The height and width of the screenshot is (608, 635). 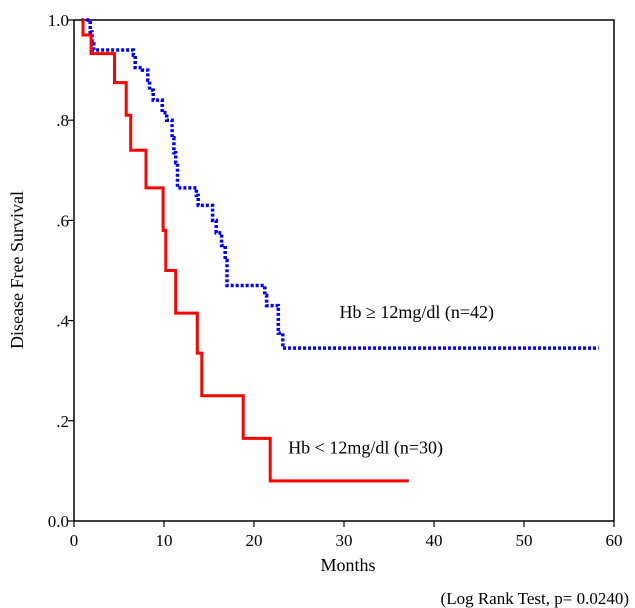 I want to click on y-tick-label: .4, so click(x=62, y=321).